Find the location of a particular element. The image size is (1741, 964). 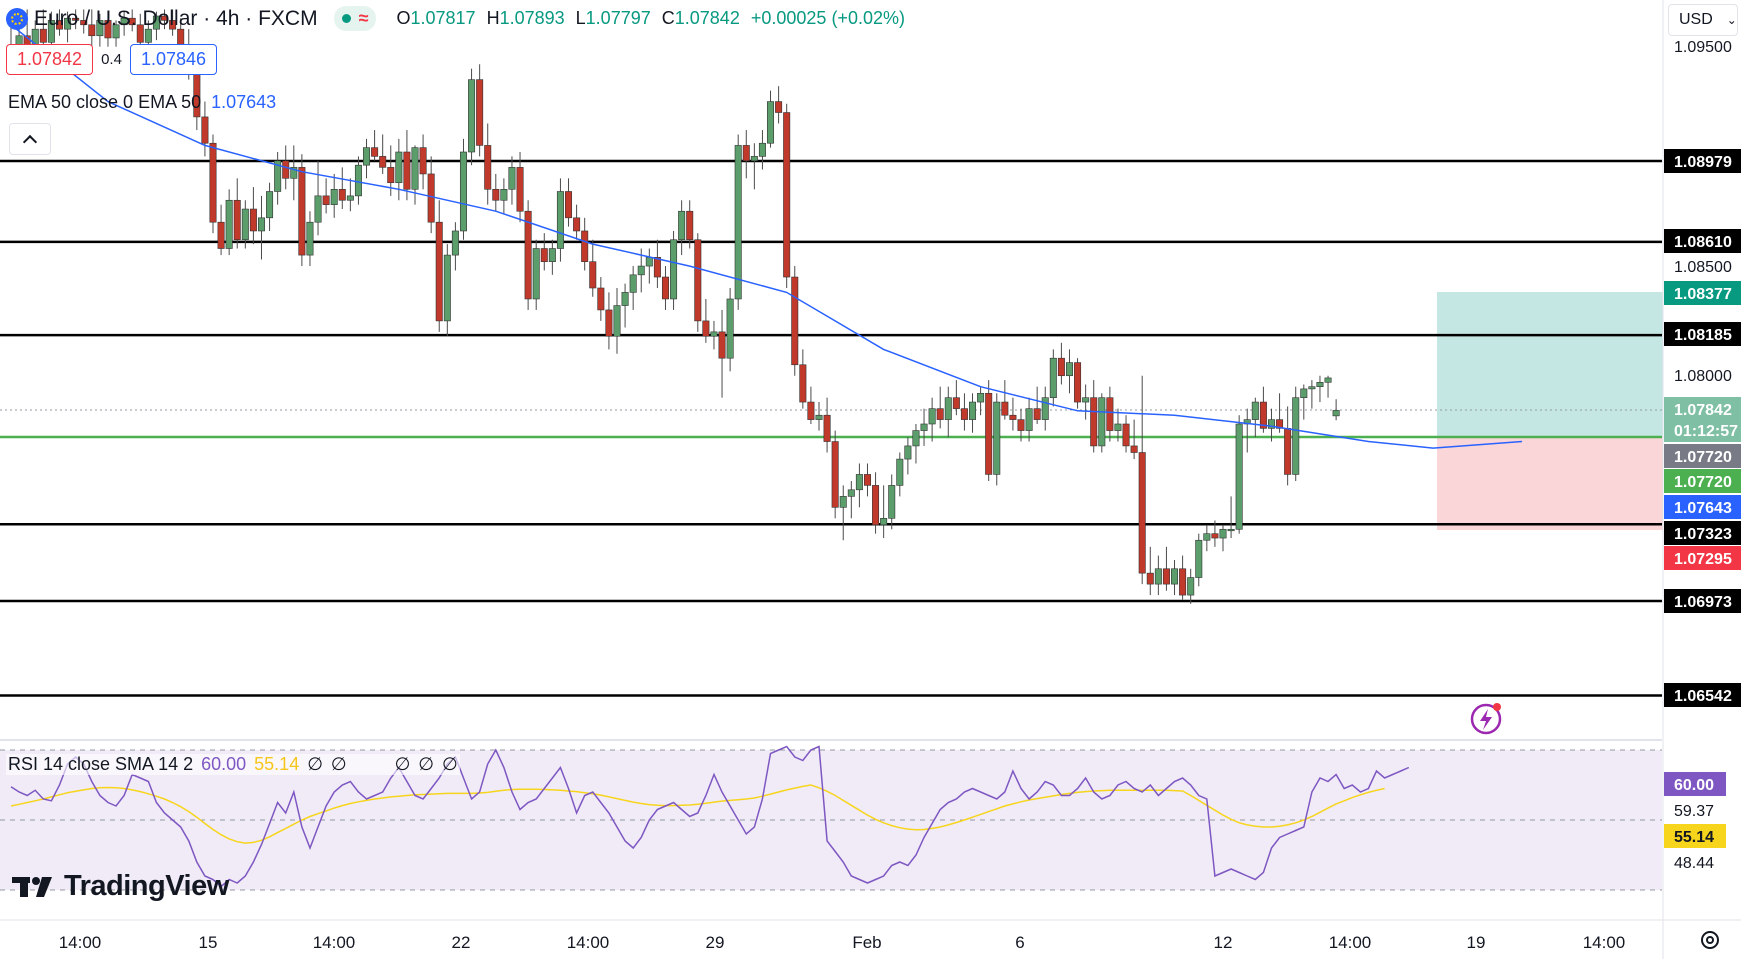

price-tag-label: 1.08610 is located at coordinates (1703, 242).